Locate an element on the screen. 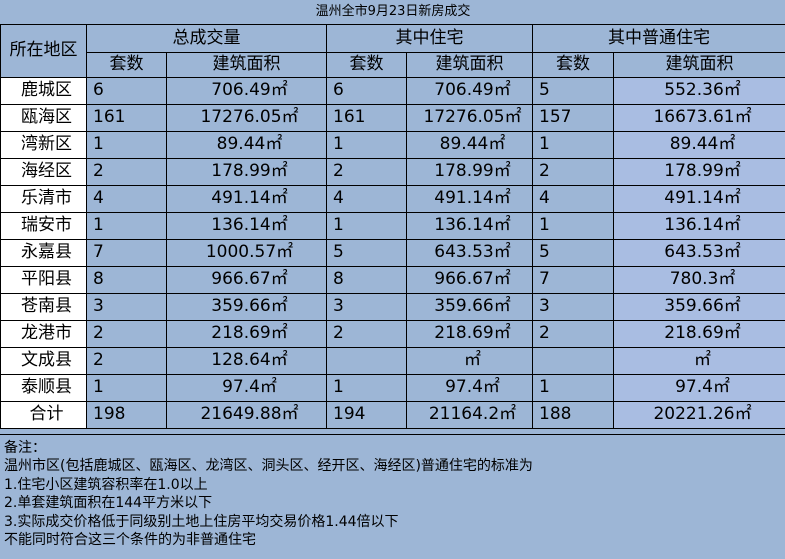 This screenshot has height=559, width=785. cell-ordinary-count: 5 is located at coordinates (573, 90).